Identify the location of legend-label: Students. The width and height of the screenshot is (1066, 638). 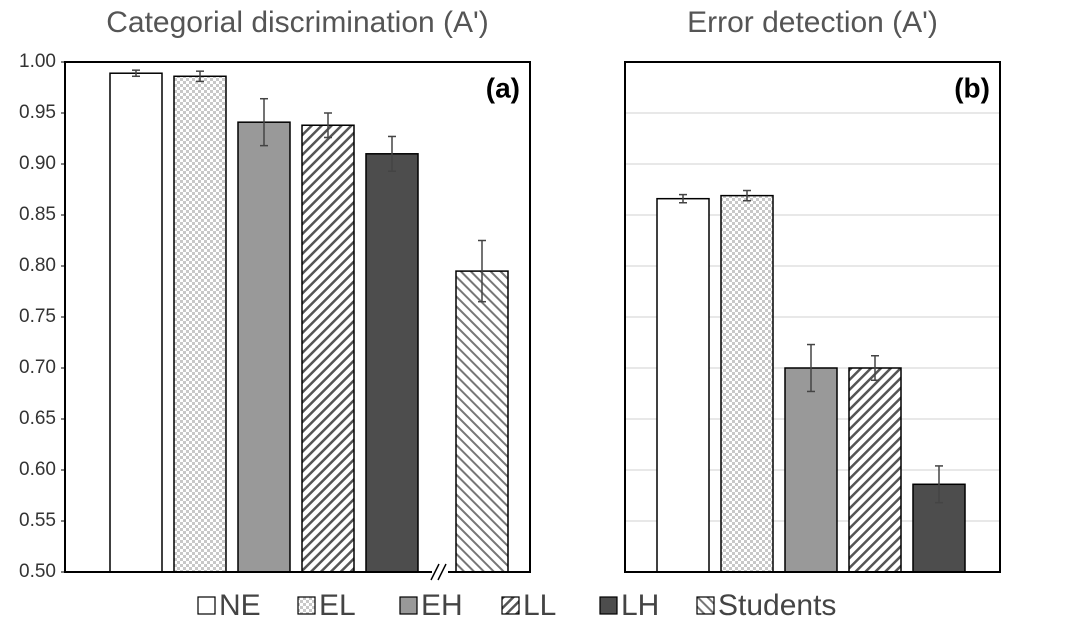
(777, 605).